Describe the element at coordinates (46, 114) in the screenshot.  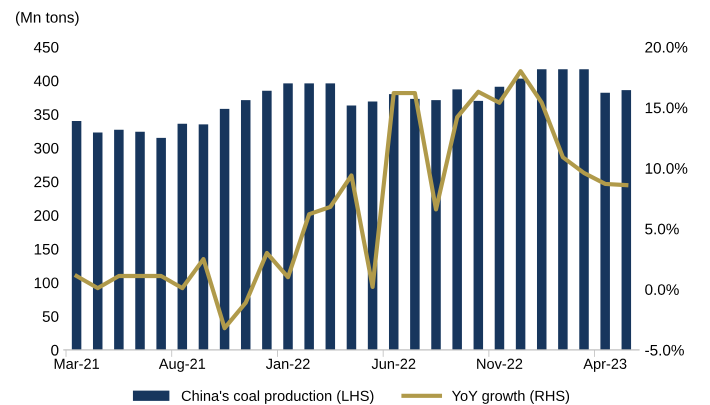
I see `y-tick-label: 350` at that location.